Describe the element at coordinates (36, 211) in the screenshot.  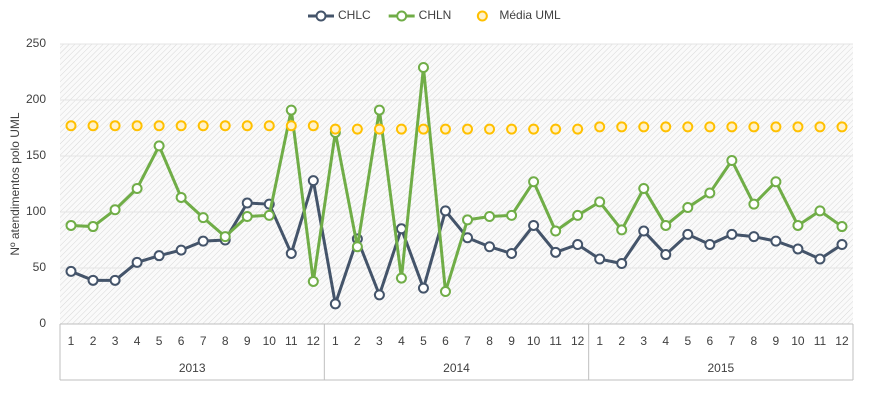
I see `y-tick-label: 100` at that location.